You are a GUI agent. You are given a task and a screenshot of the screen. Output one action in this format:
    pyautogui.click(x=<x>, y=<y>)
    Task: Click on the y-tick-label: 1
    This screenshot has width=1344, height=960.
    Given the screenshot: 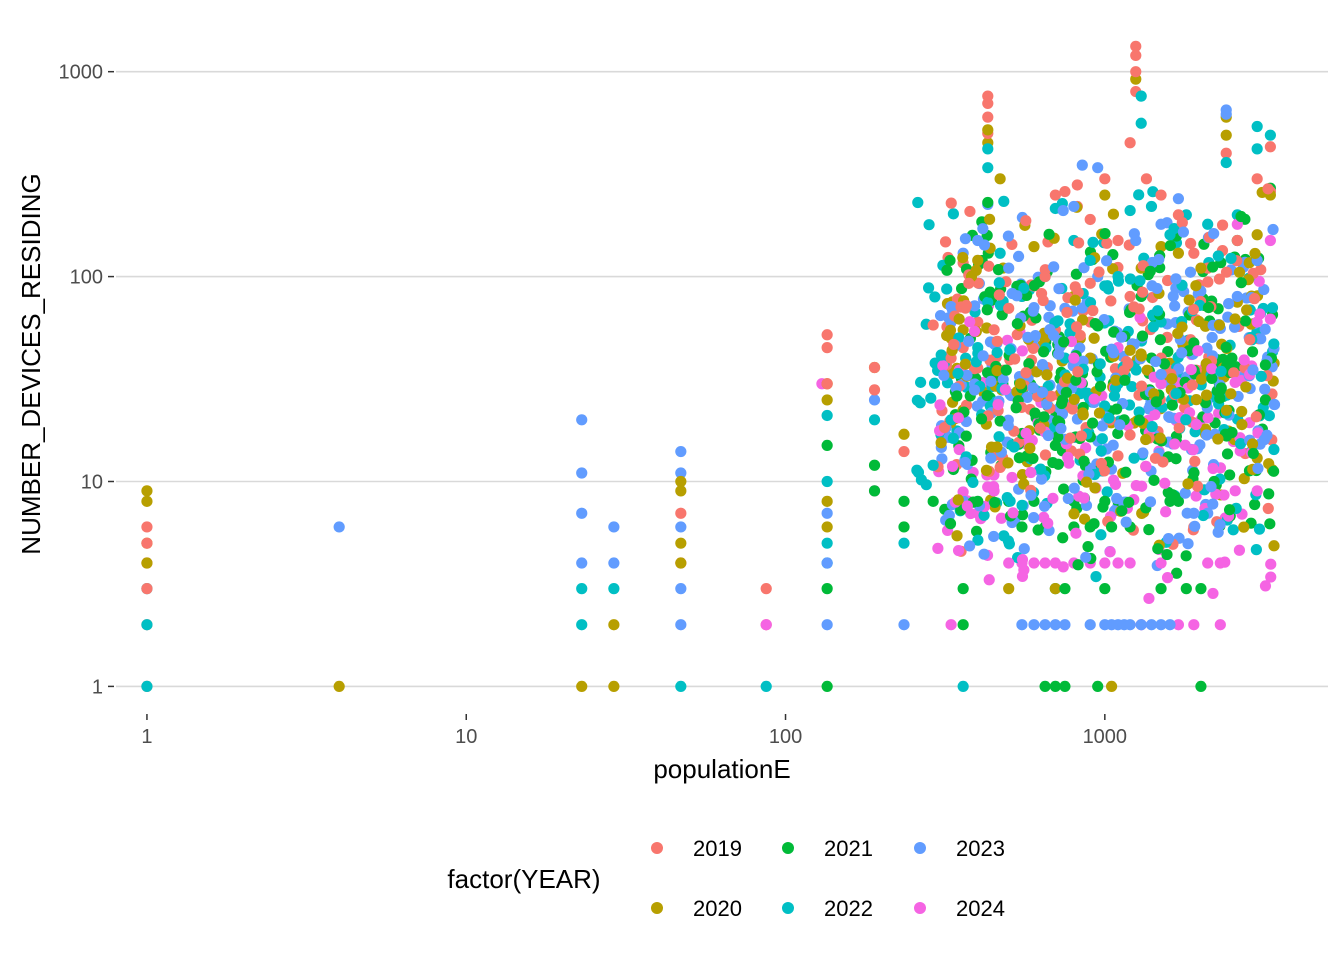 What is the action you would take?
    pyautogui.click(x=97, y=687)
    